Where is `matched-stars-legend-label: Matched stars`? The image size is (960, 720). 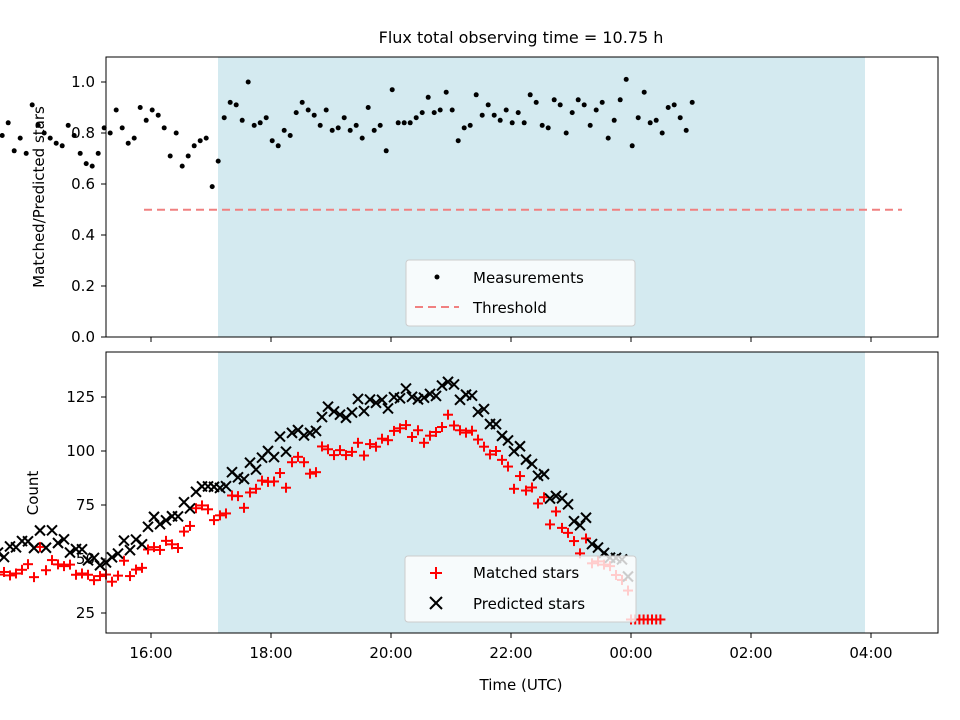
matched-stars-legend-label: Matched stars is located at coordinates (526, 573).